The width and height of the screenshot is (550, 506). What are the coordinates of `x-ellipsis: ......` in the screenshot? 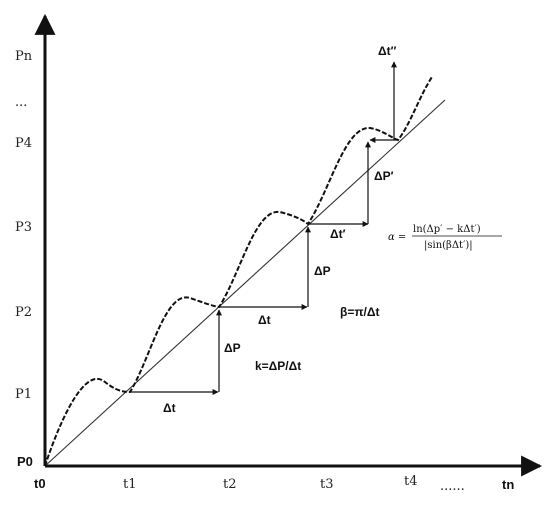 It's located at (452, 486).